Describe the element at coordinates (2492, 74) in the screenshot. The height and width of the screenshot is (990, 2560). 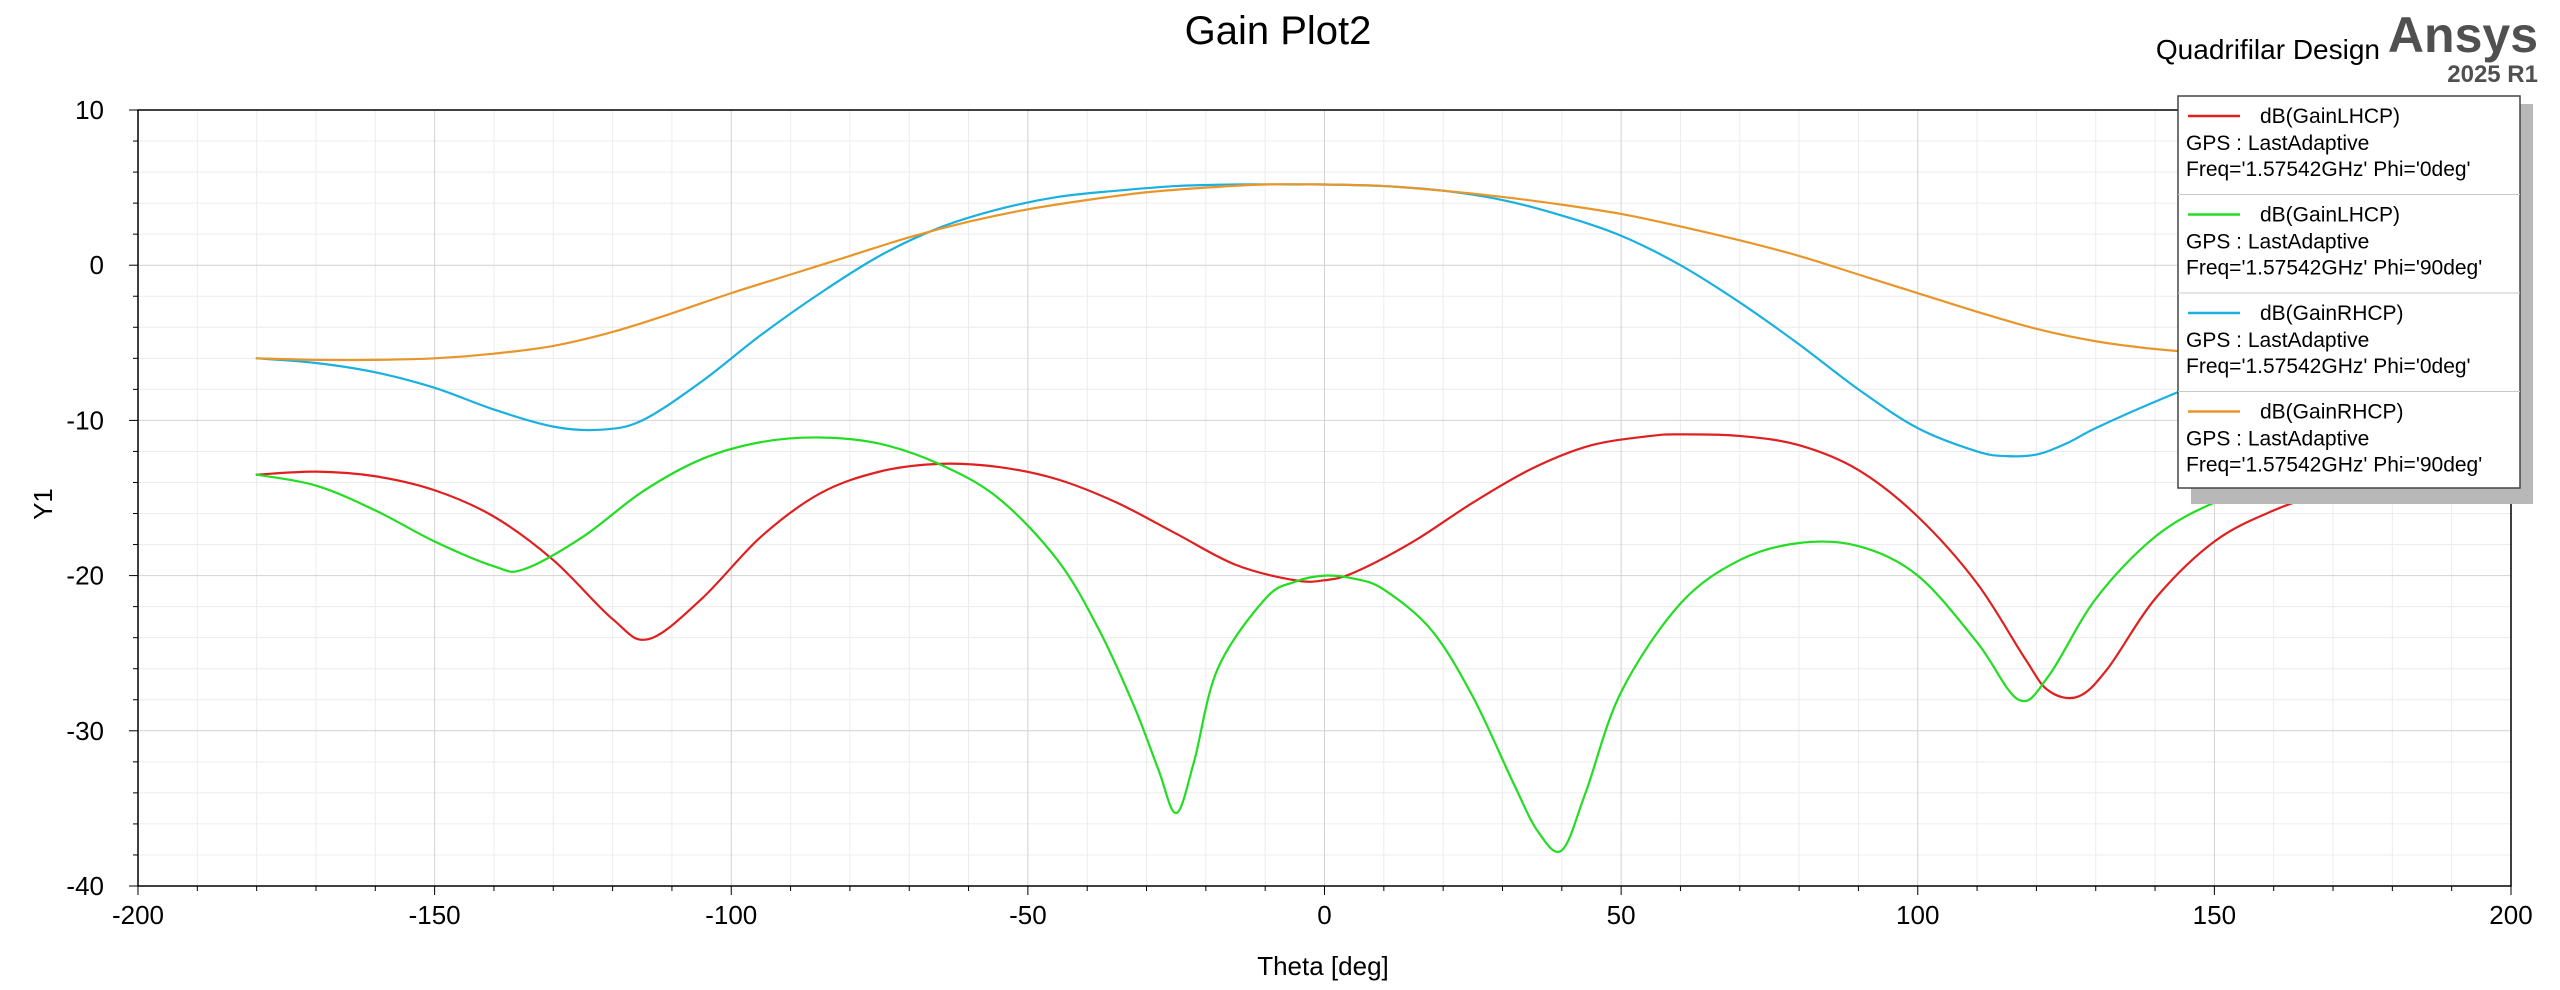
I see `brand-version: 2025 R1` at that location.